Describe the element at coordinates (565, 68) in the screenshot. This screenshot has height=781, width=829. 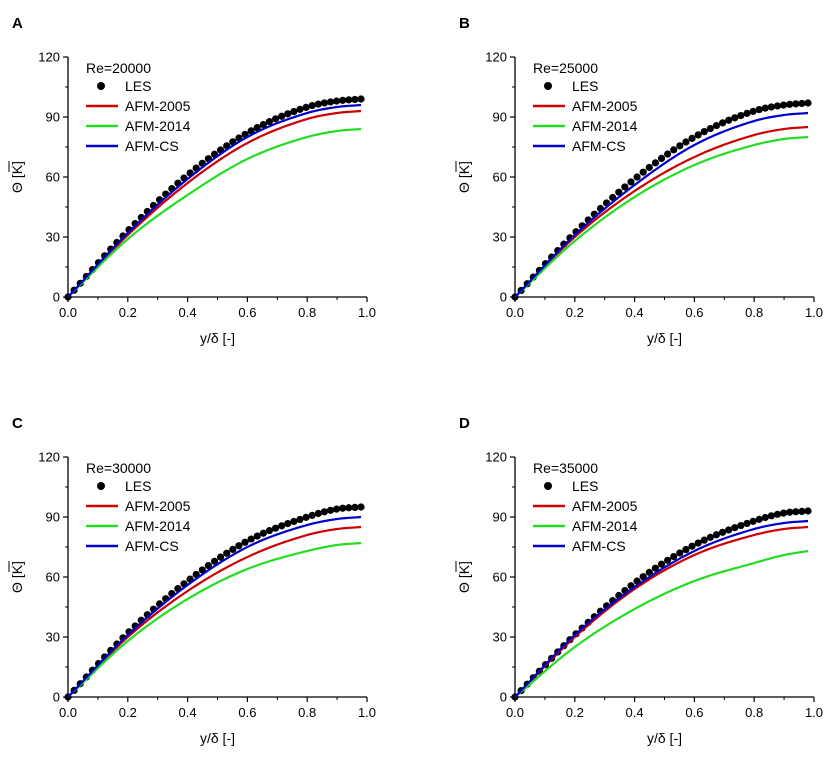
I see `legend-title: Re=25000` at that location.